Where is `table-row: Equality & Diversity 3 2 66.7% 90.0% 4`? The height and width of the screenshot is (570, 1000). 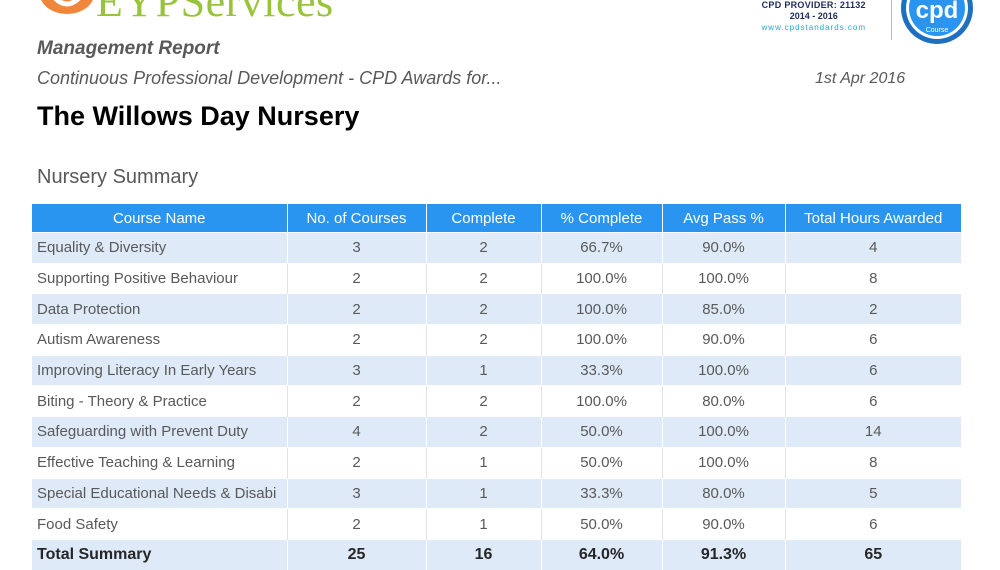 table-row: Equality & Diversity 3 2 66.7% 90.0% 4 is located at coordinates (496, 248).